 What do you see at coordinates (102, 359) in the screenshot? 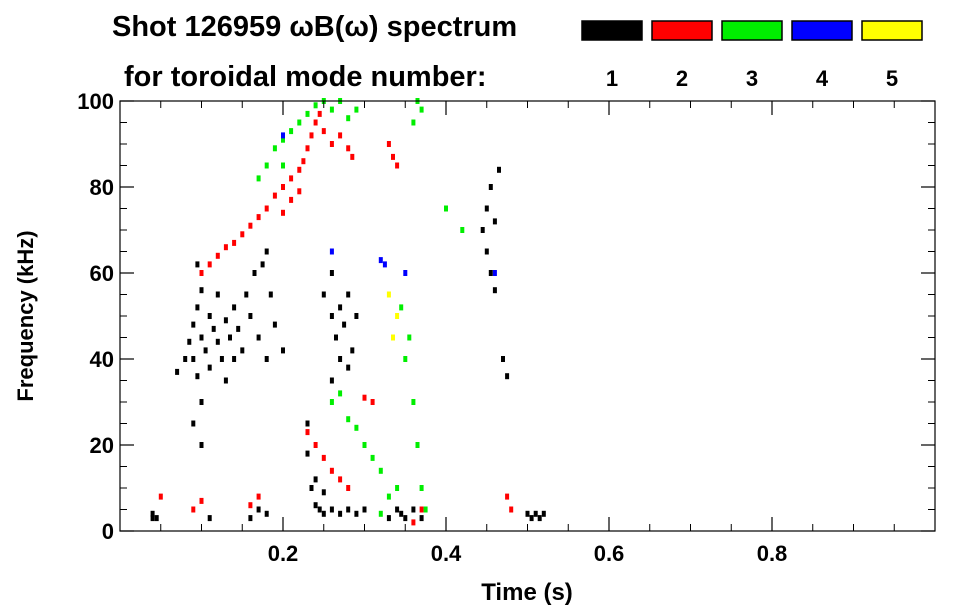
I see `y-tick-label: 40` at bounding box center [102, 359].